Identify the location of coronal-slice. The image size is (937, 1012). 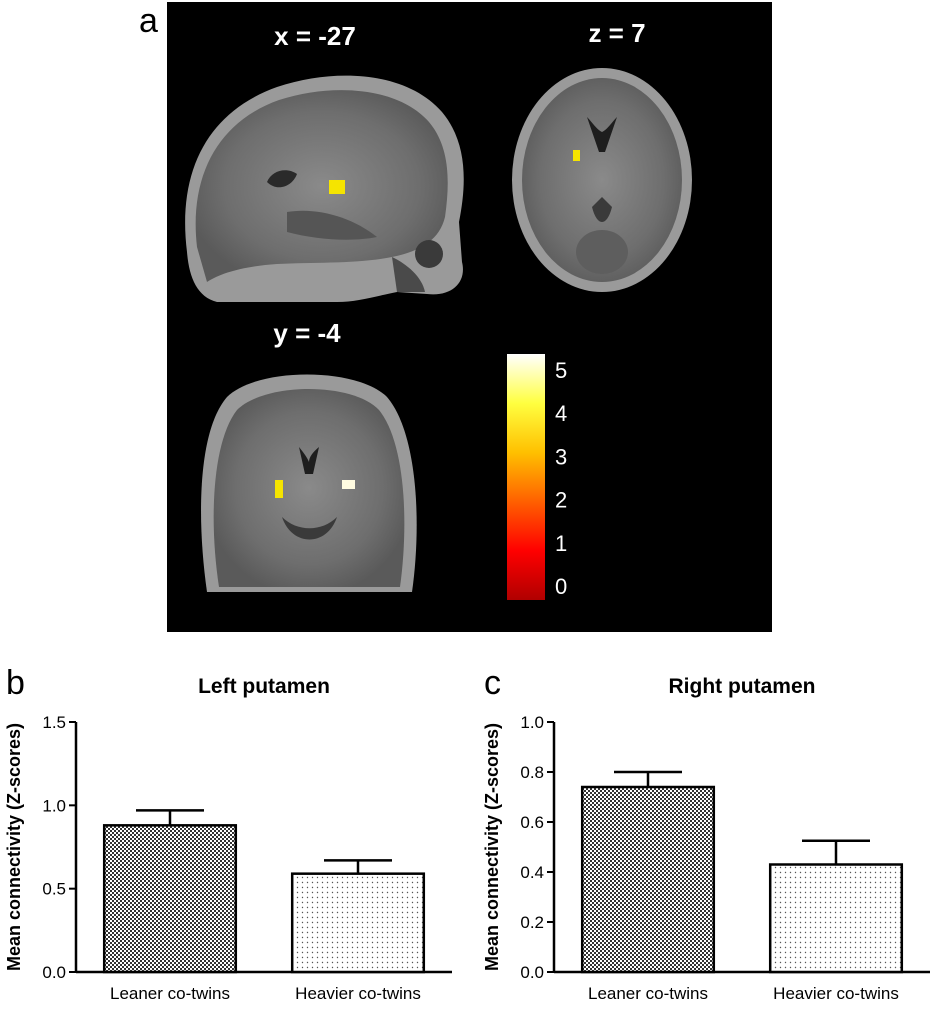
(309, 483).